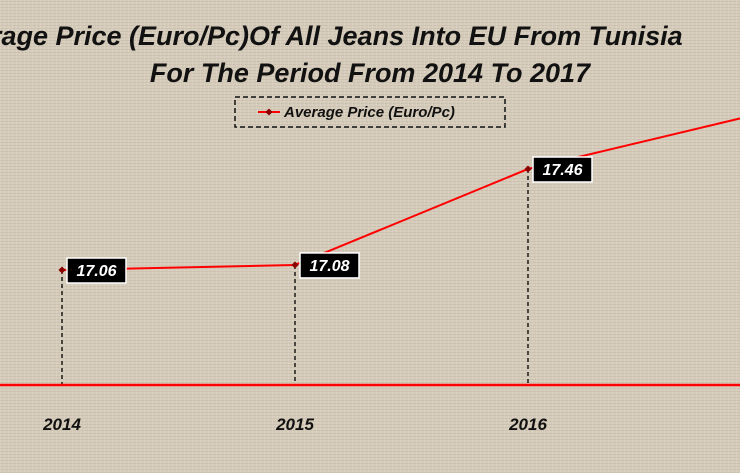  What do you see at coordinates (61, 424) in the screenshot?
I see `x-tick-label-2014: 2014` at bounding box center [61, 424].